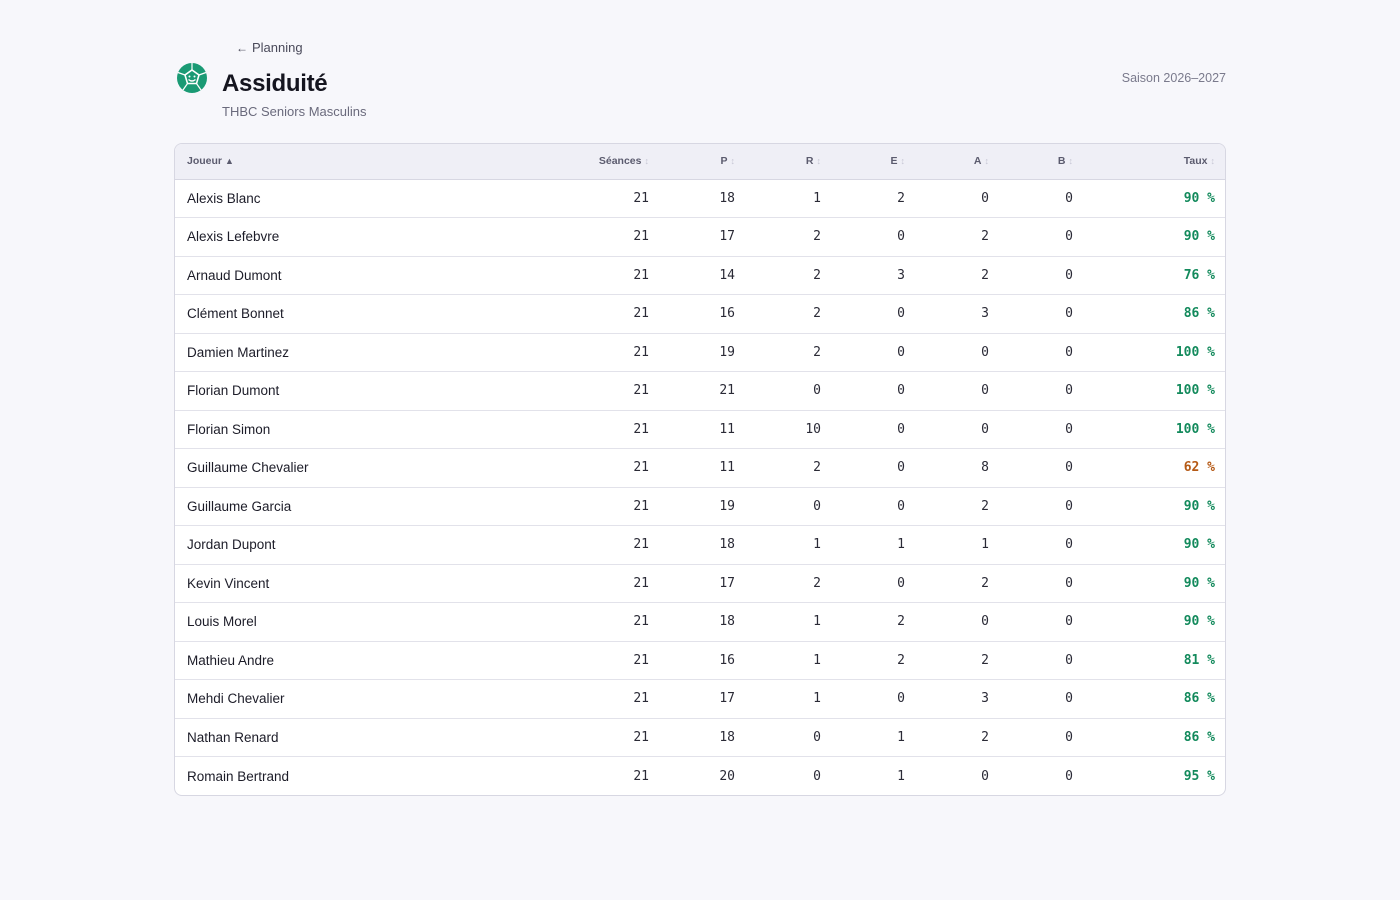  I want to click on player-name: Florian Simon, so click(374, 429).